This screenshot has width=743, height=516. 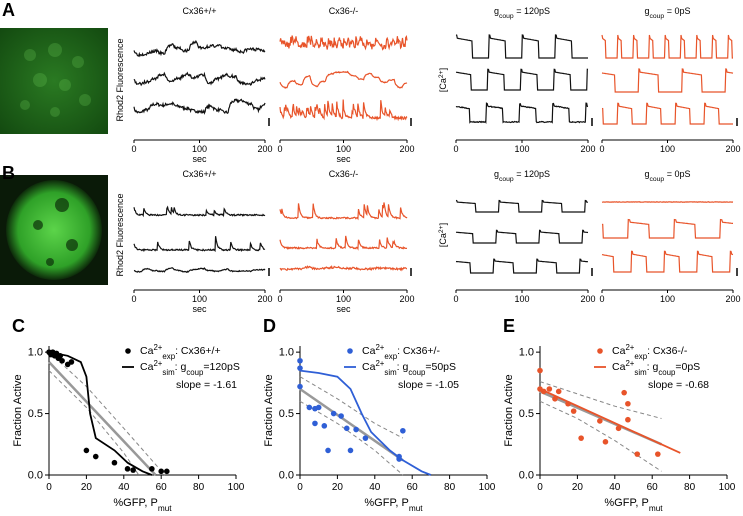 What do you see at coordinates (657, 179) in the screenshot?
I see `panel-title-part: coup` at bounding box center [657, 179].